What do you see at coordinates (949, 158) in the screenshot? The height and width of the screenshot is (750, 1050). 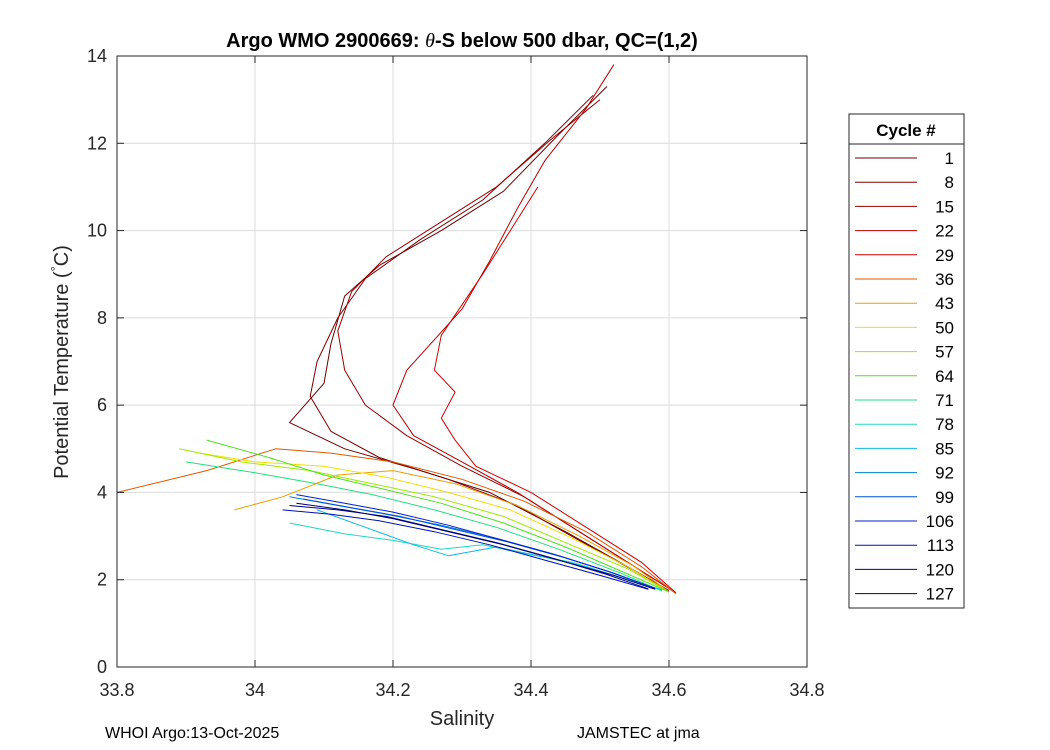 I see `legend-label-cycle-1: 1` at bounding box center [949, 158].